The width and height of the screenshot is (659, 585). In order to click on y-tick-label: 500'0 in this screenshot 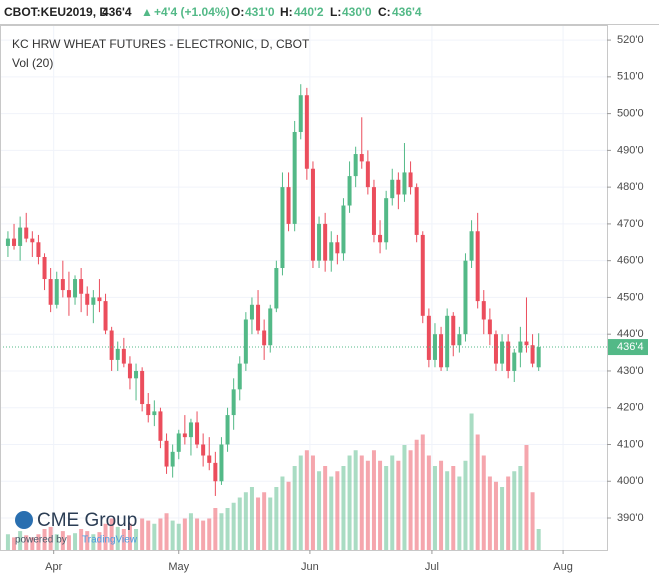, I will do `click(630, 114)`.